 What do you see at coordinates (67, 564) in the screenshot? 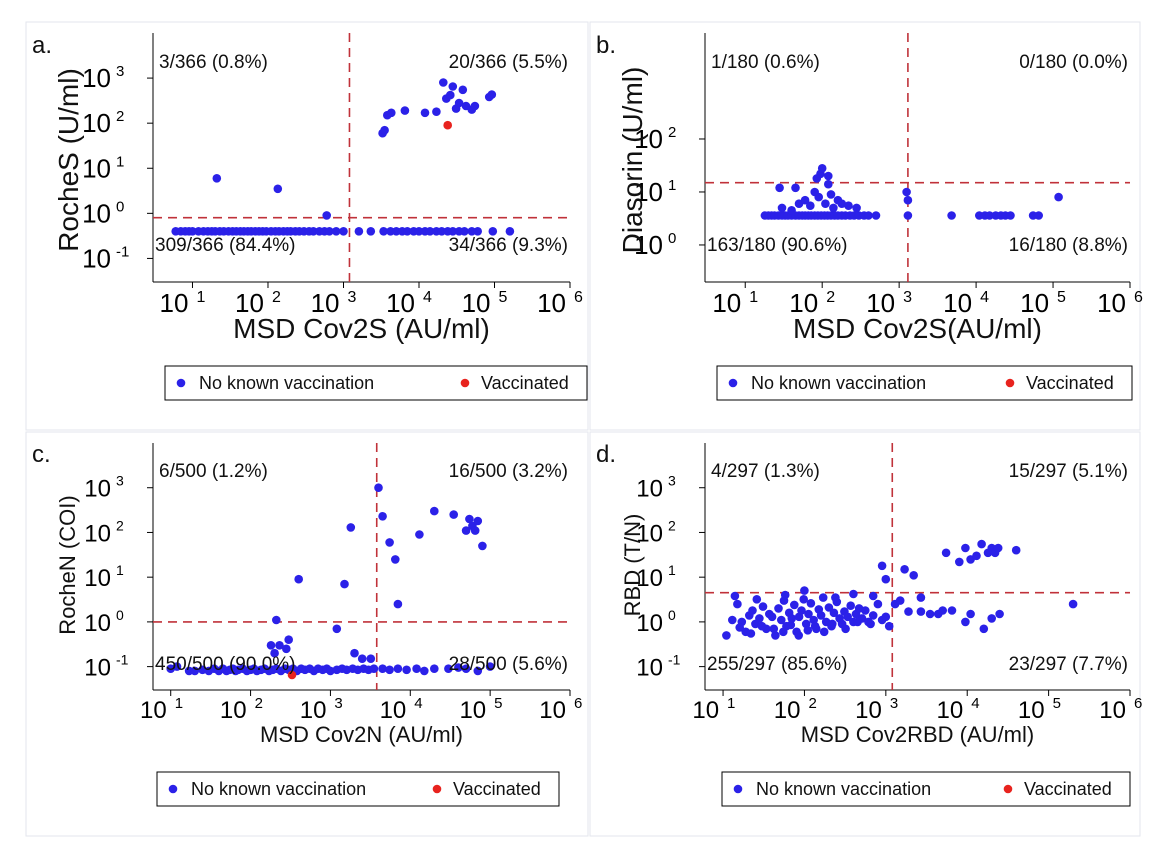
I see `y-axis-label: RocheN (COI)` at bounding box center [67, 564].